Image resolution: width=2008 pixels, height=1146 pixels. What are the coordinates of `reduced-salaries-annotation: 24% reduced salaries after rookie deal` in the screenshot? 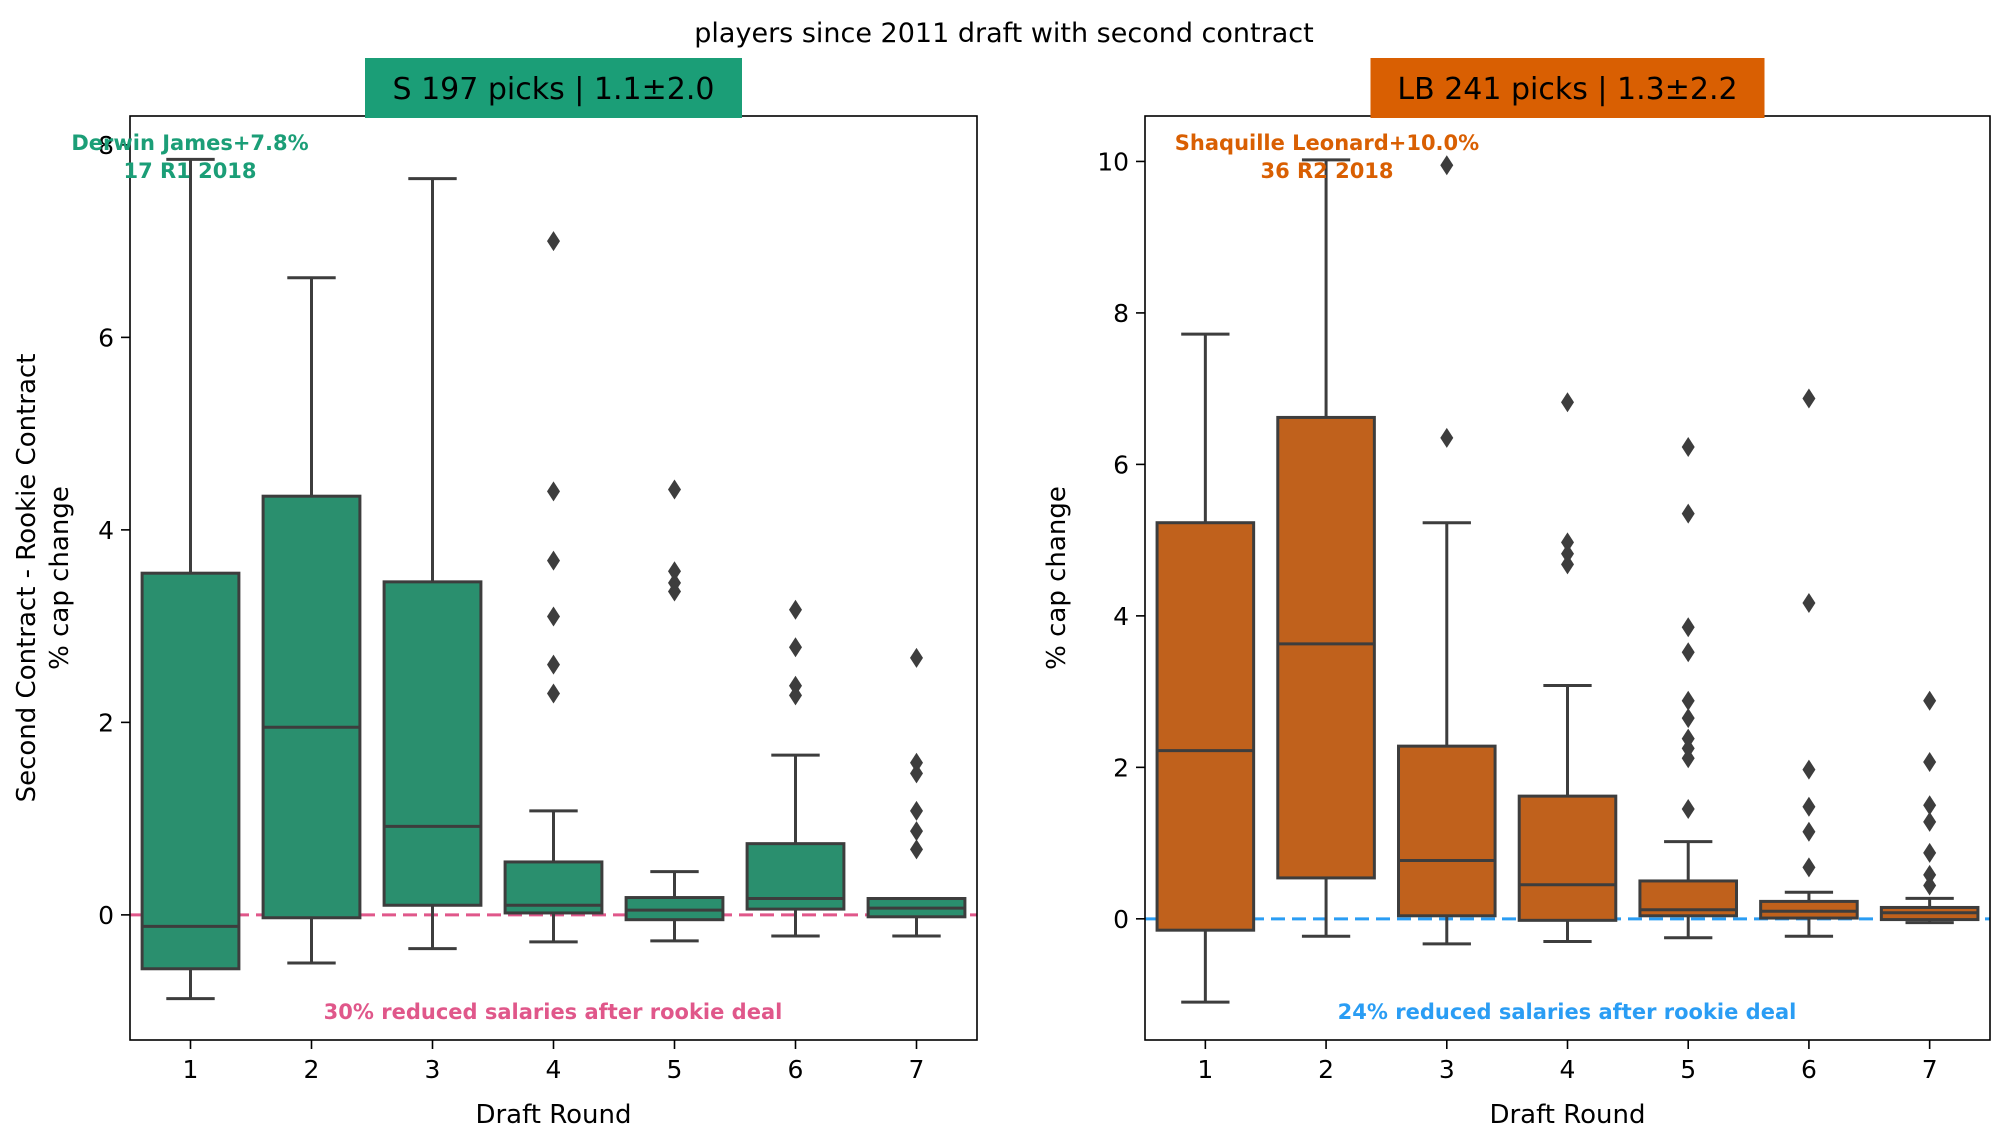 It's located at (1567, 1012).